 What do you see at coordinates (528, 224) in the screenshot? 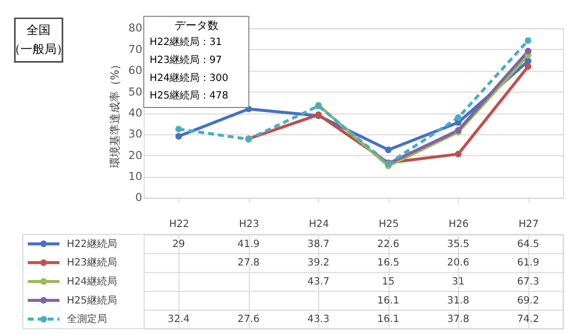
I see `x-tick-label: H27` at bounding box center [528, 224].